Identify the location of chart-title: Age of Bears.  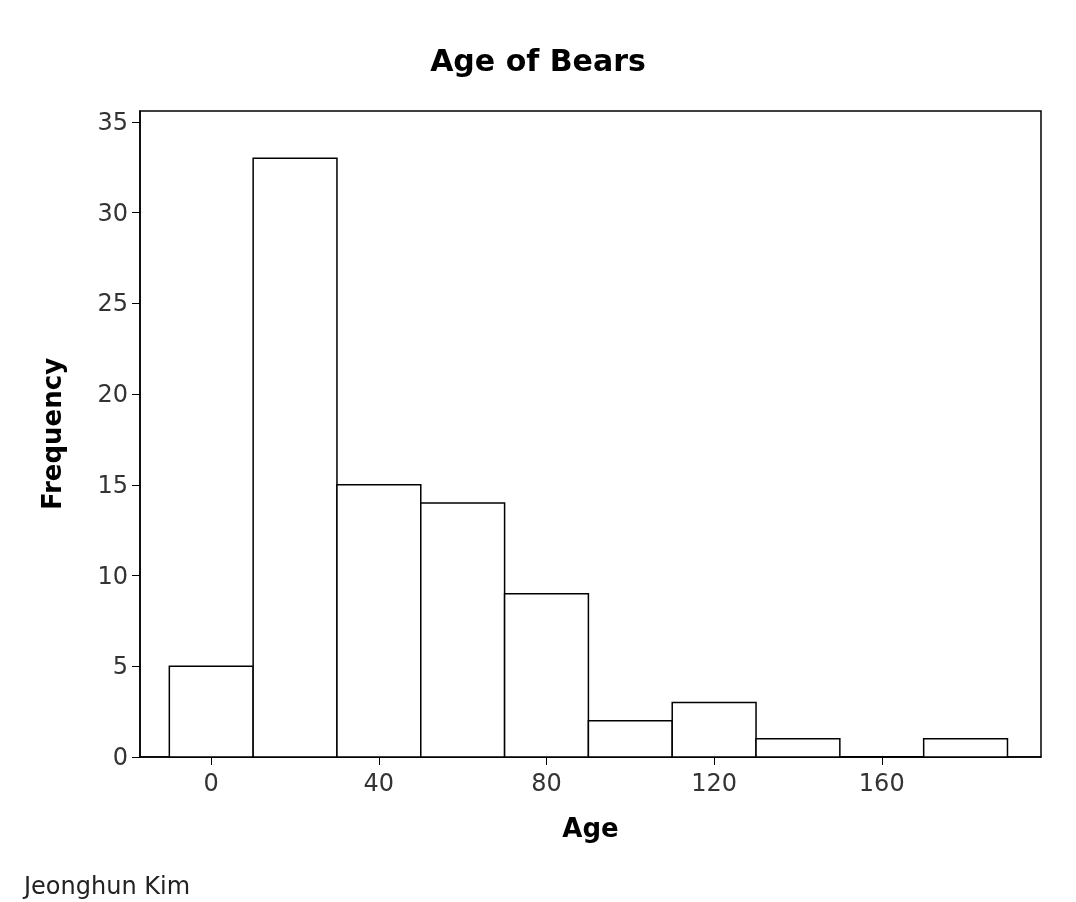
(538, 60).